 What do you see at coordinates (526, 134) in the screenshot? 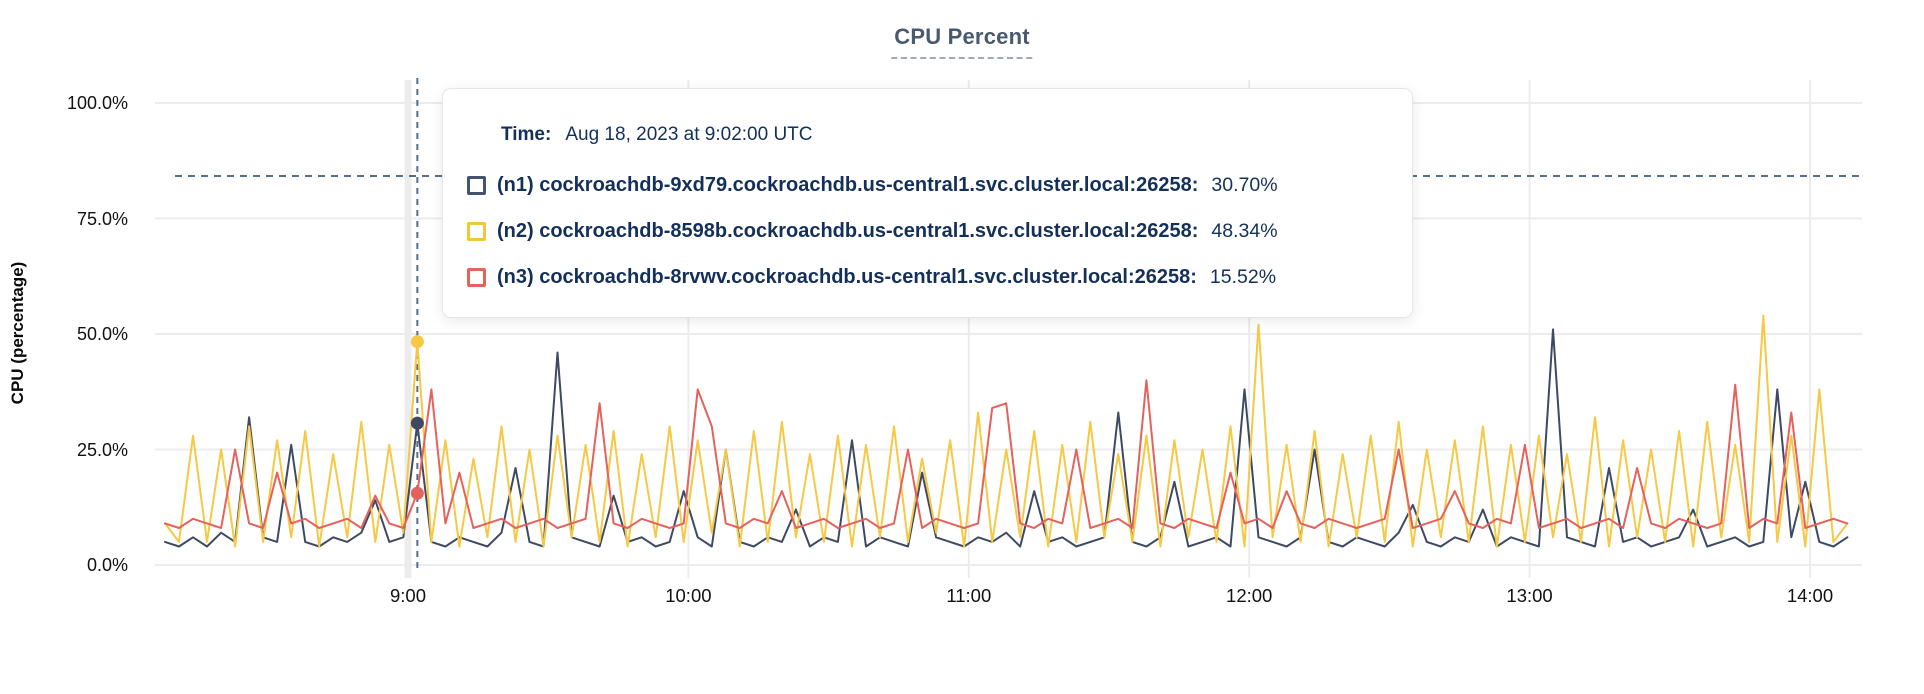
I see `tooltip-time-label: Time:` at bounding box center [526, 134].